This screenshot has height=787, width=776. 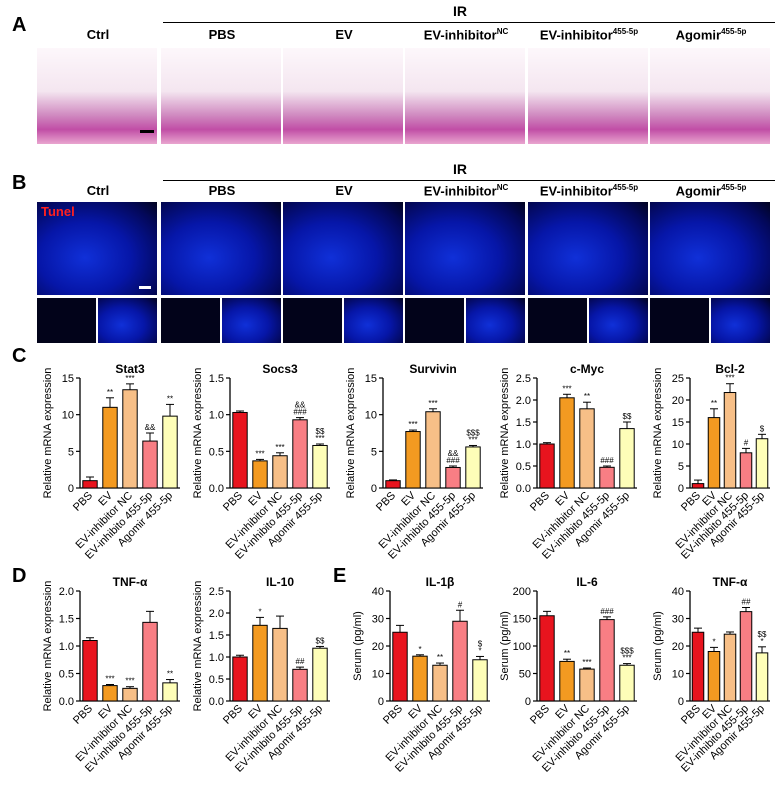 I want to click on chart7-cat-label-0: PBS, so click(x=393, y=715).